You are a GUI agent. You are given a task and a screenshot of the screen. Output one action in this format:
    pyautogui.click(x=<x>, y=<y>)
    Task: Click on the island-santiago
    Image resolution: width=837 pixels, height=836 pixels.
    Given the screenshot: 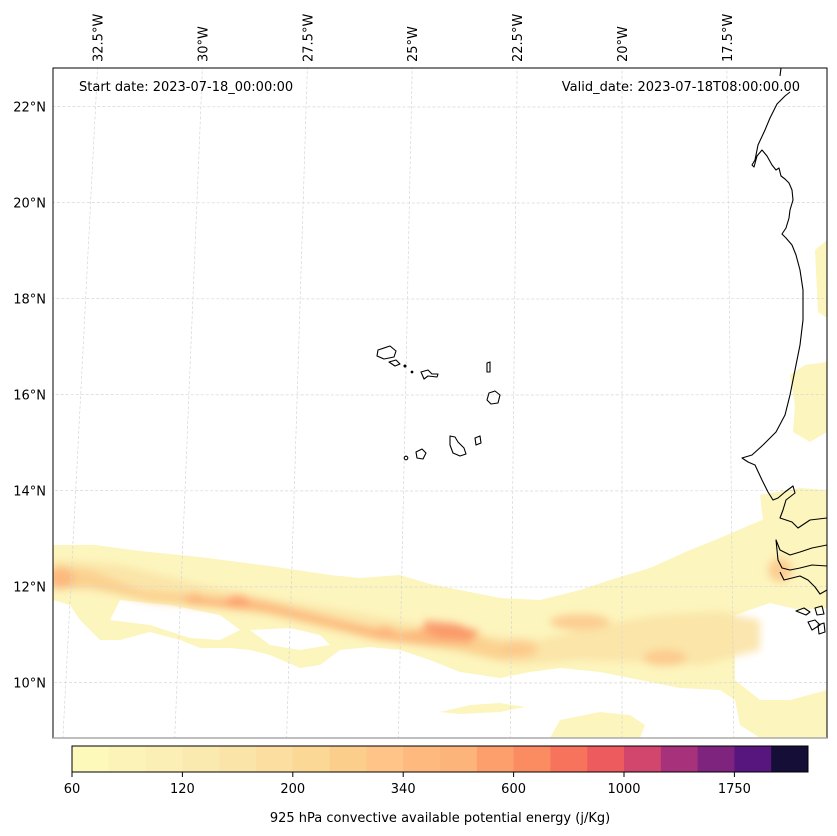 What is the action you would take?
    pyautogui.click(x=458, y=446)
    